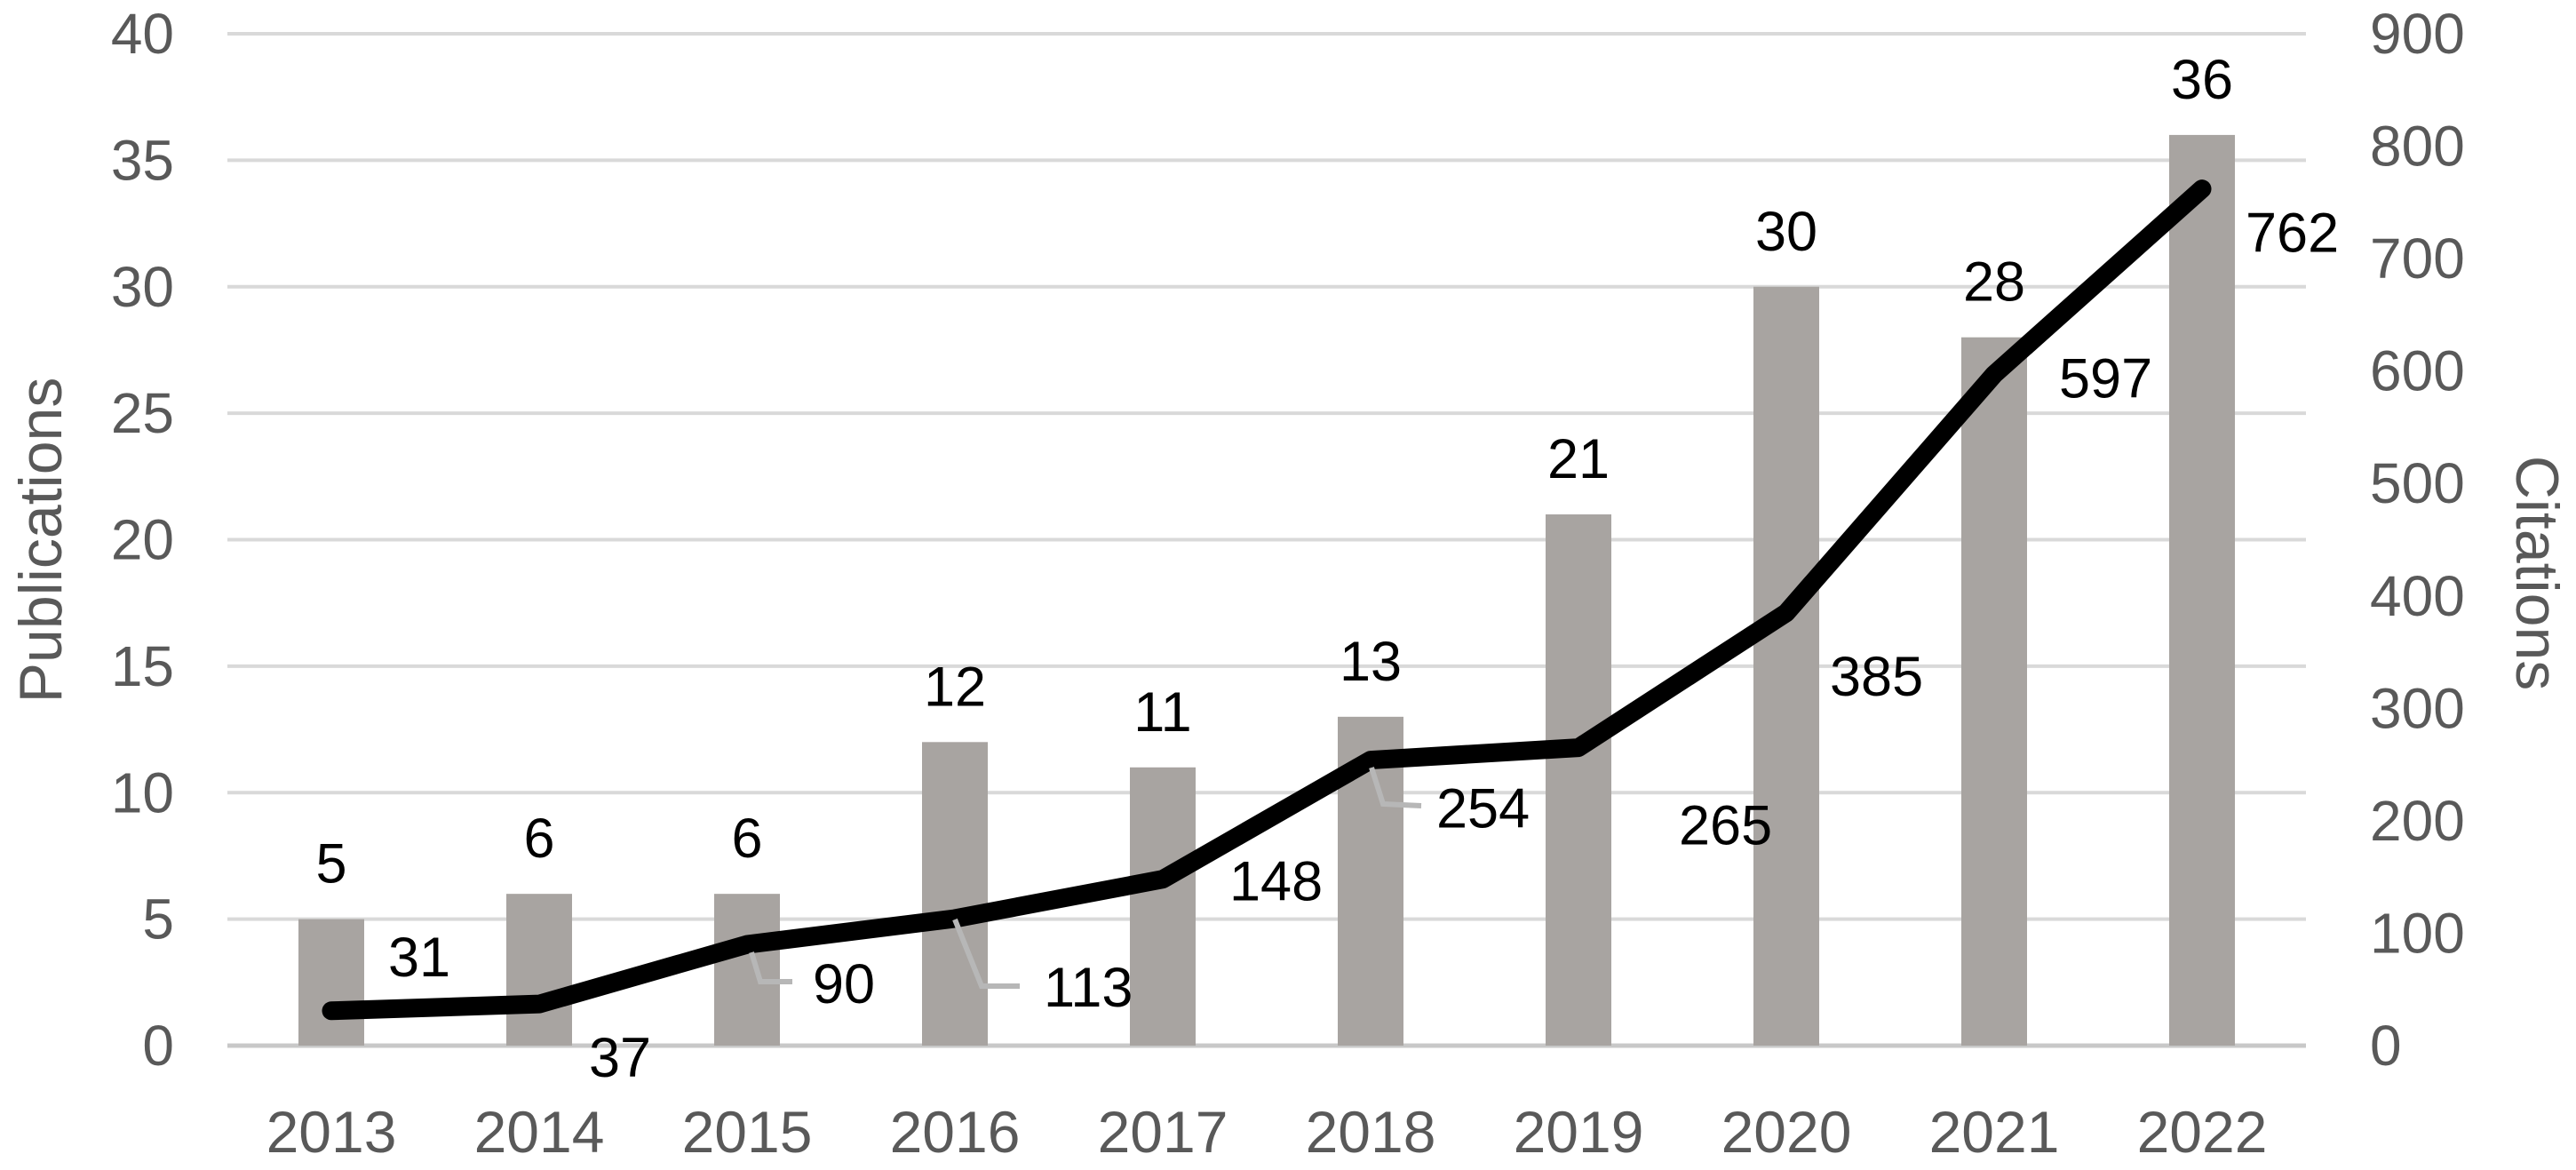 This screenshot has height=1170, width=2576. Describe the element at coordinates (2417, 259) in the screenshot. I see `right-axis-tick-label: 700` at that location.